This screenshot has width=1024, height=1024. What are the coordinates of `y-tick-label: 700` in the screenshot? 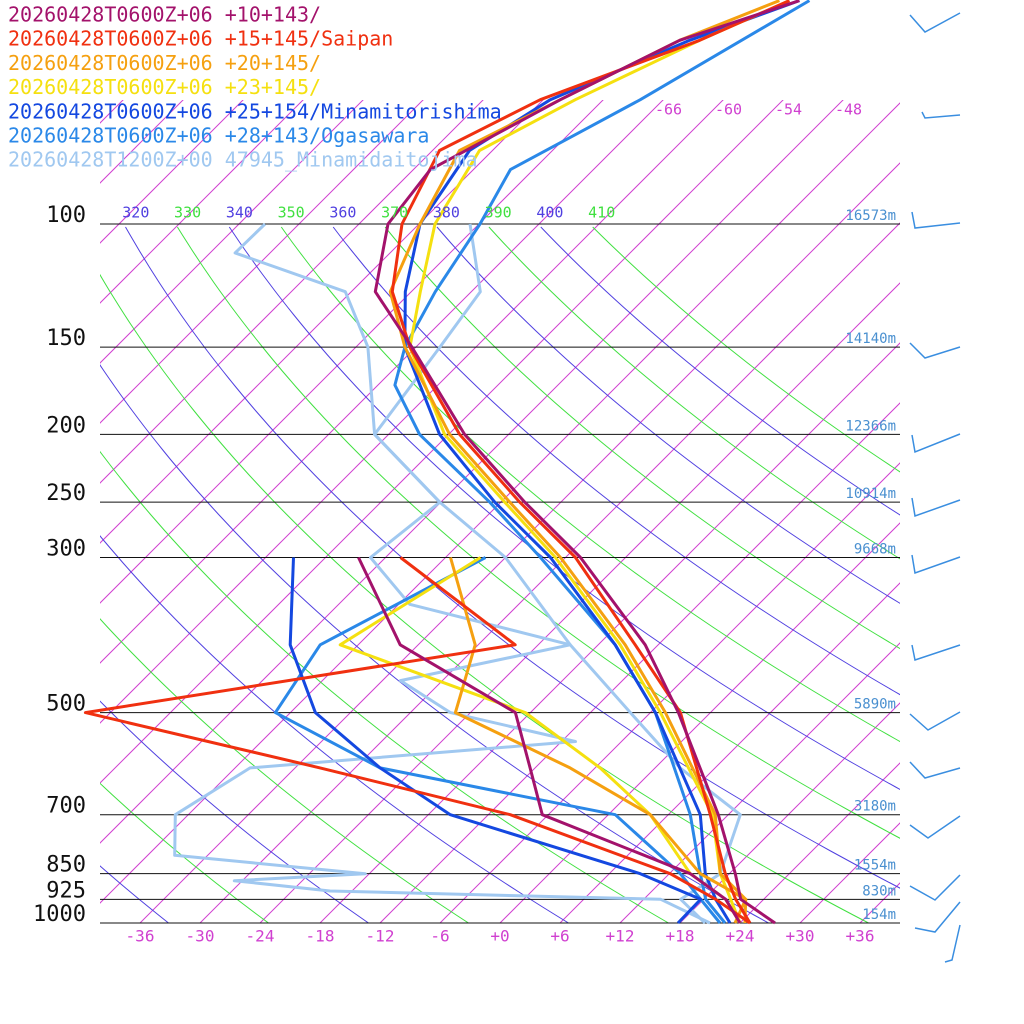 It's located at (66, 806).